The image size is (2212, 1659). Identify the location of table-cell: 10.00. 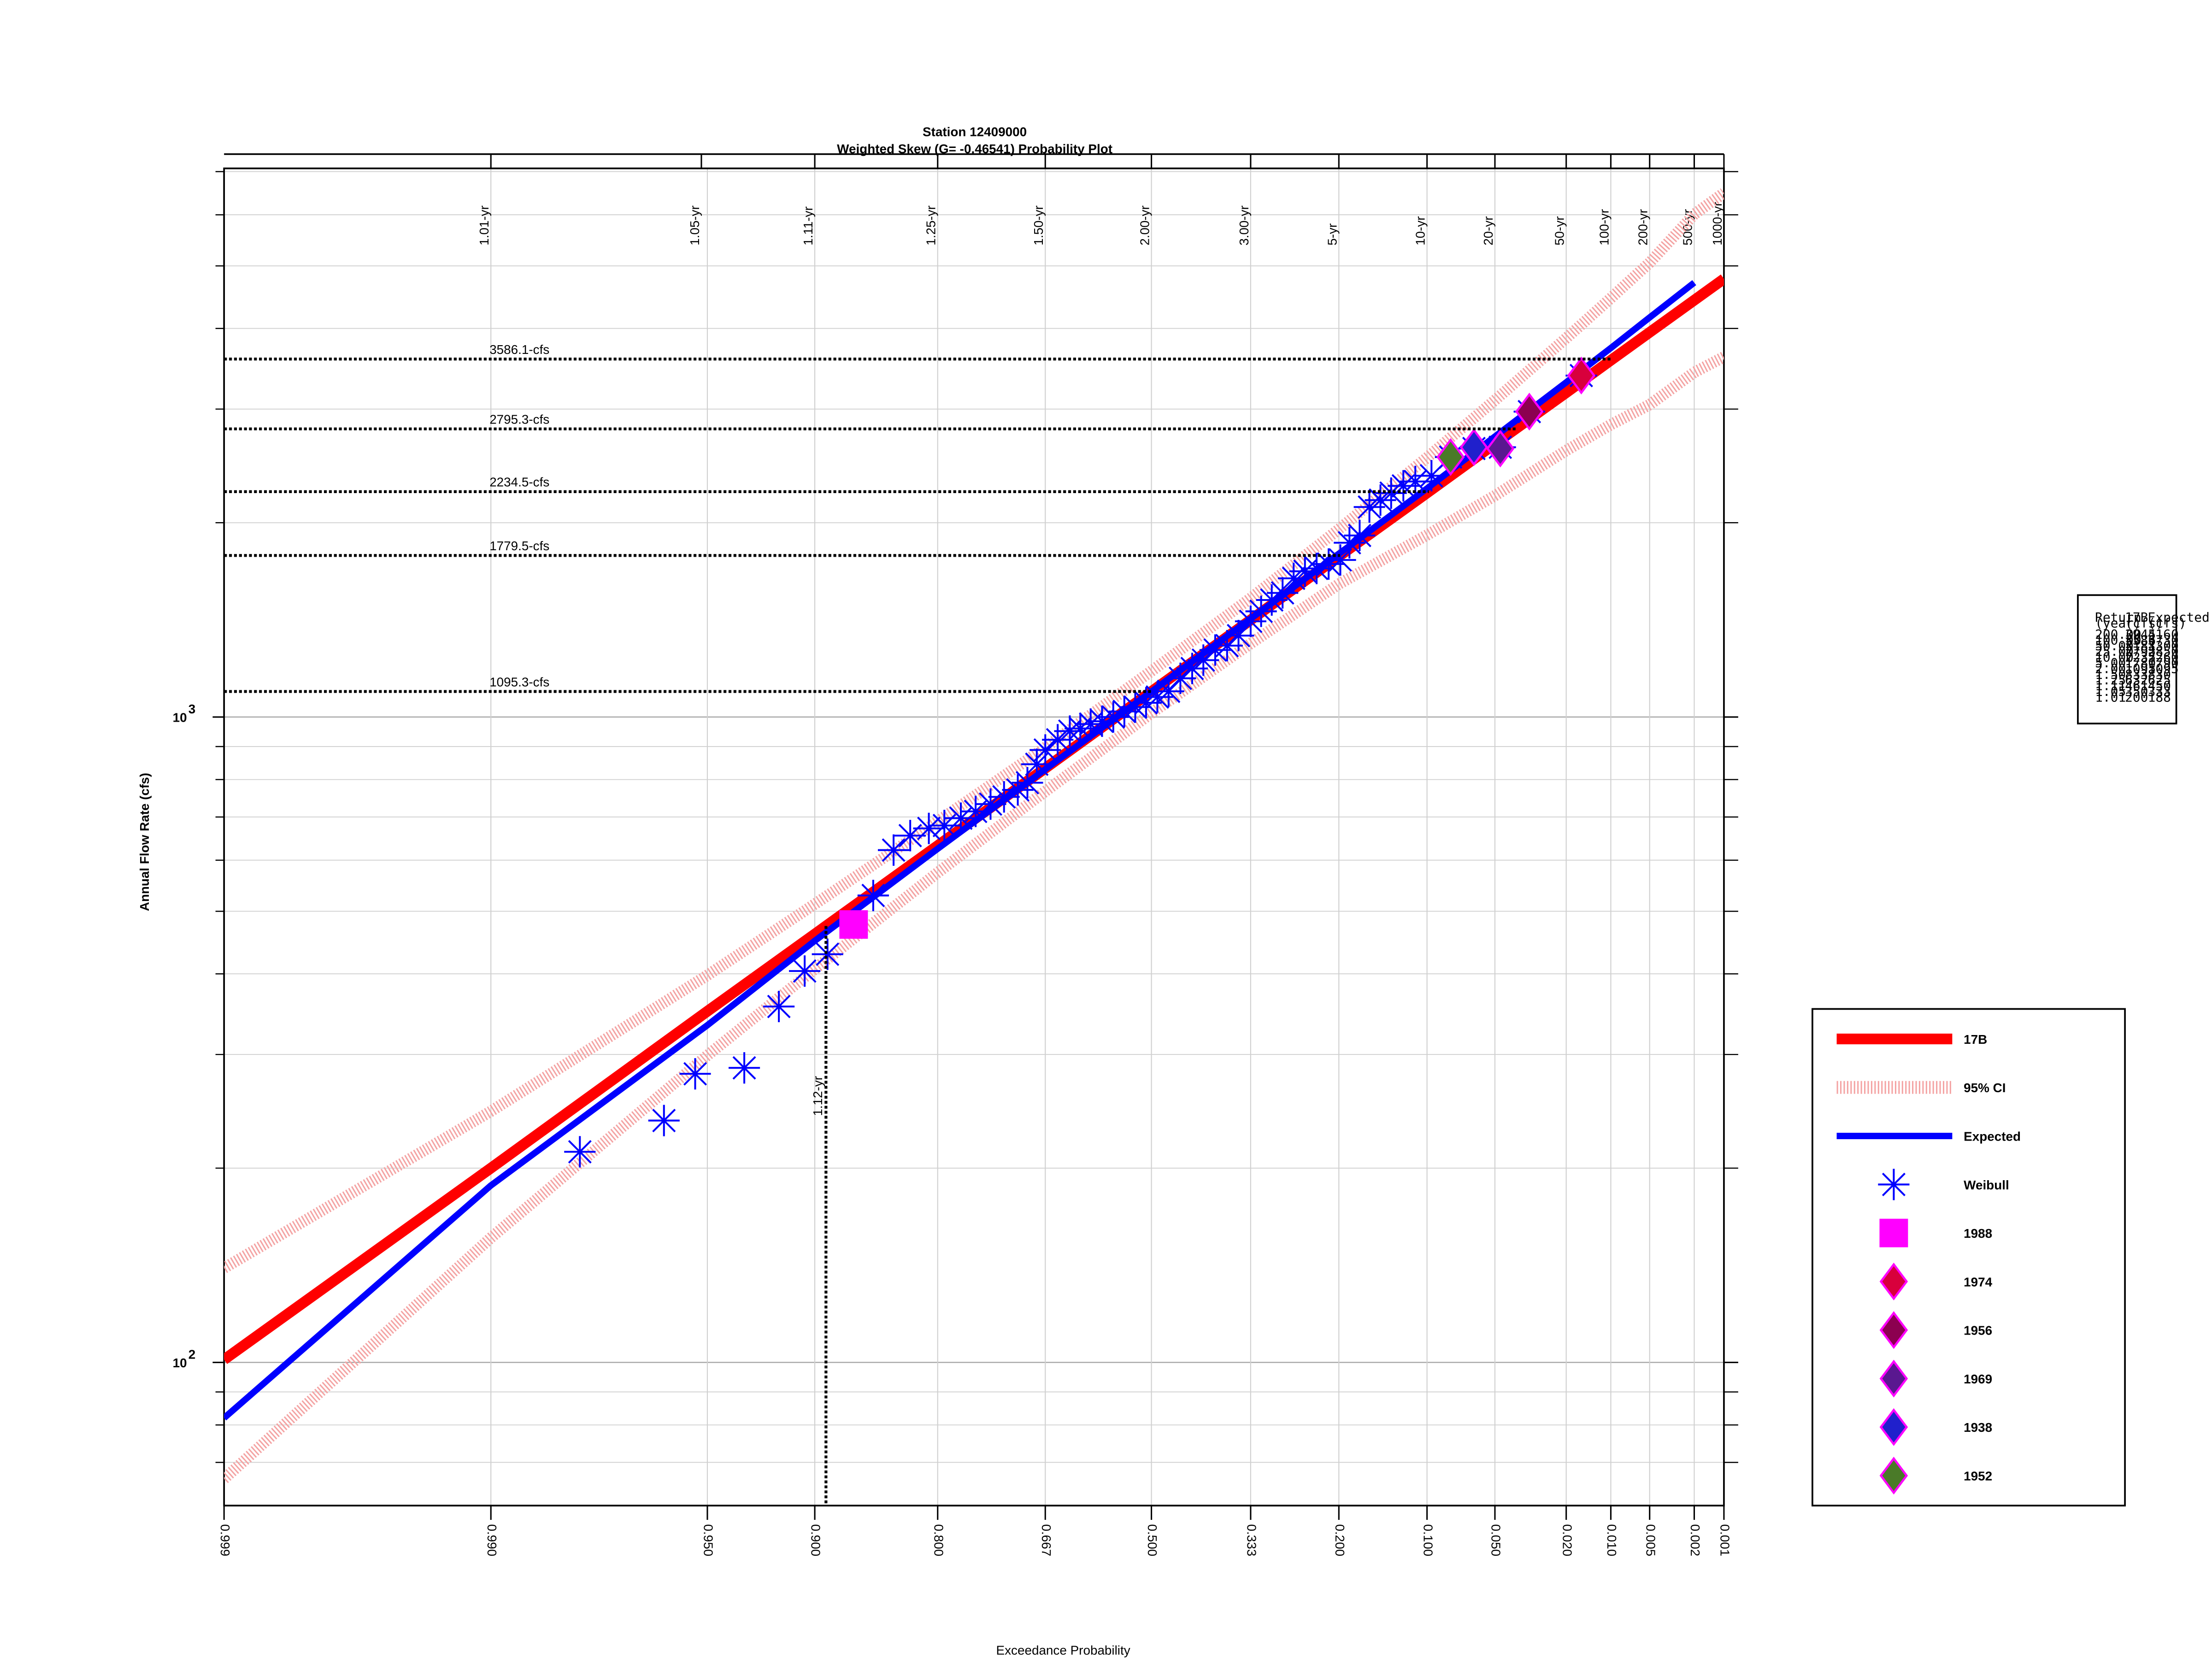
(2114, 657).